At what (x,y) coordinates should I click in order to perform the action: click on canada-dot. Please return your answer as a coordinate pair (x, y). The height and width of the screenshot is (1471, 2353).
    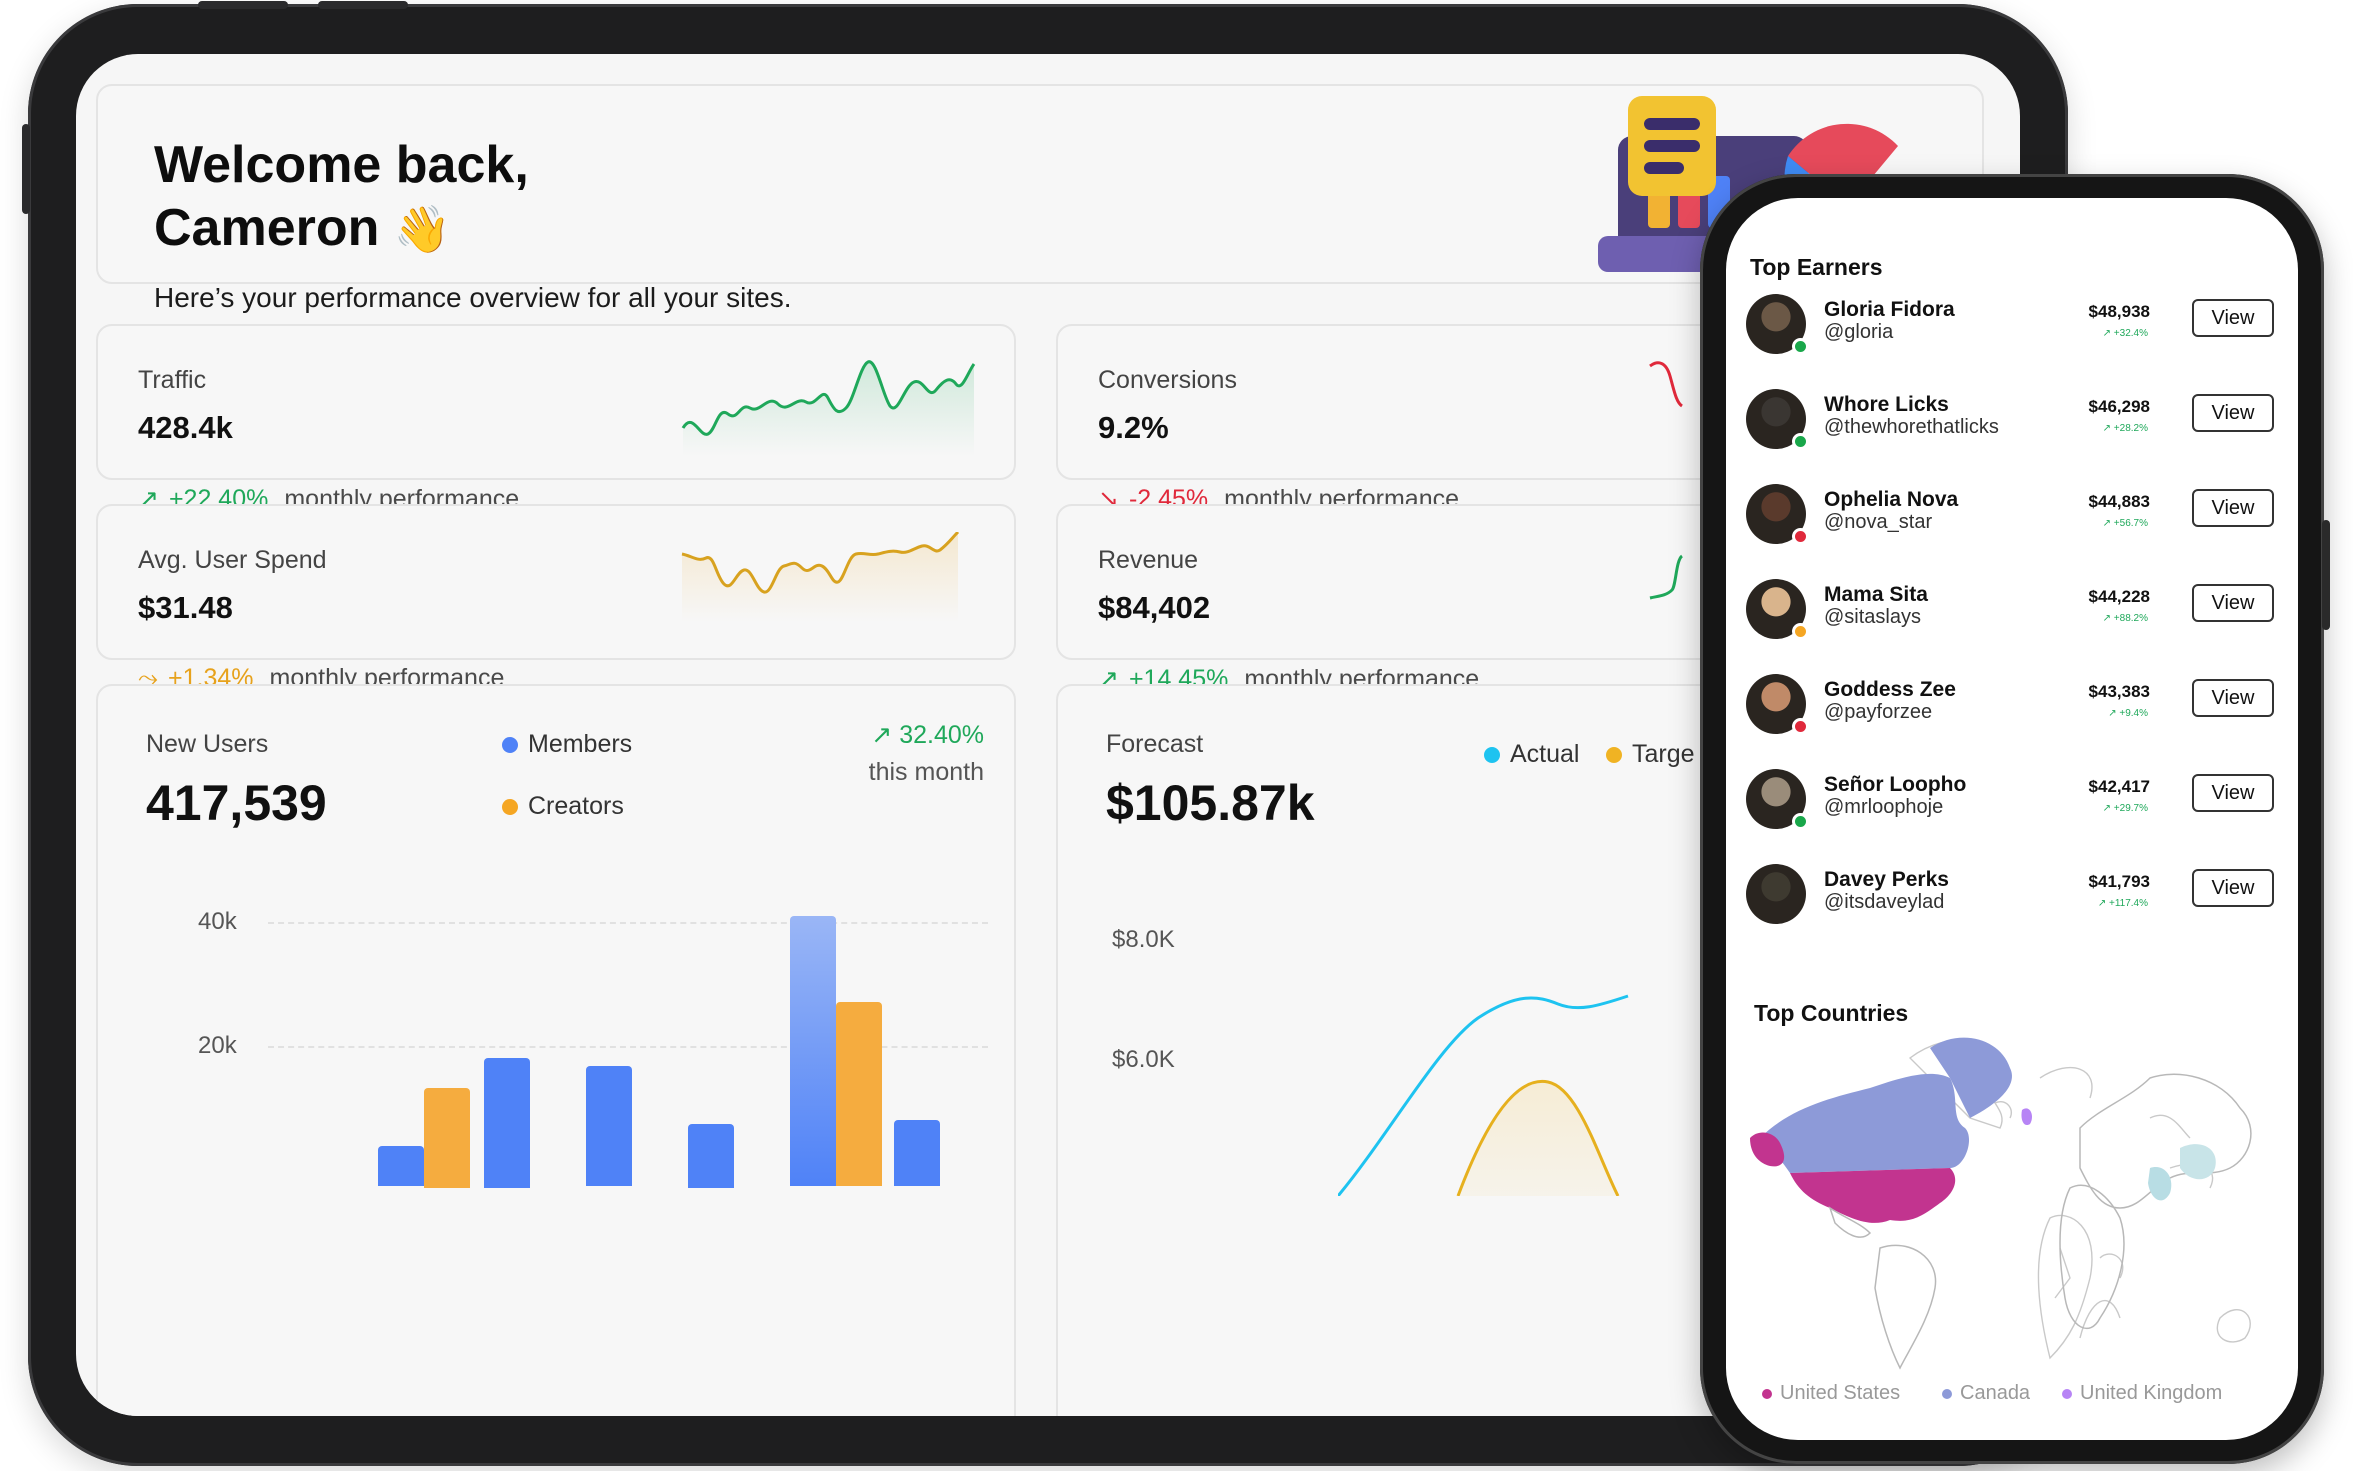
    Looking at the image, I should click on (1947, 1393).